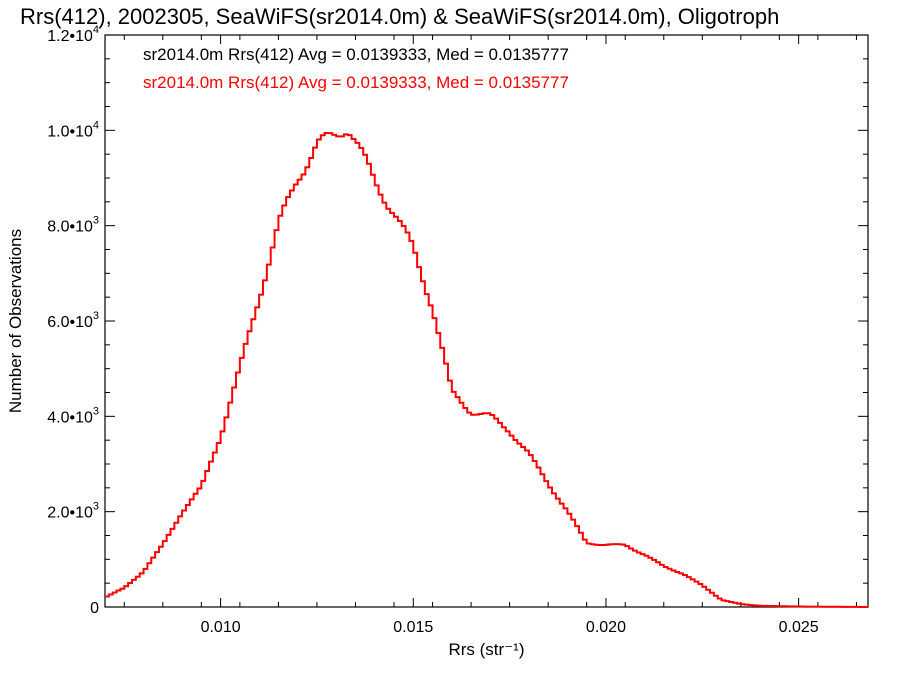 This screenshot has width=900, height=675. I want to click on x-tick-label: 0.020, so click(606, 627).